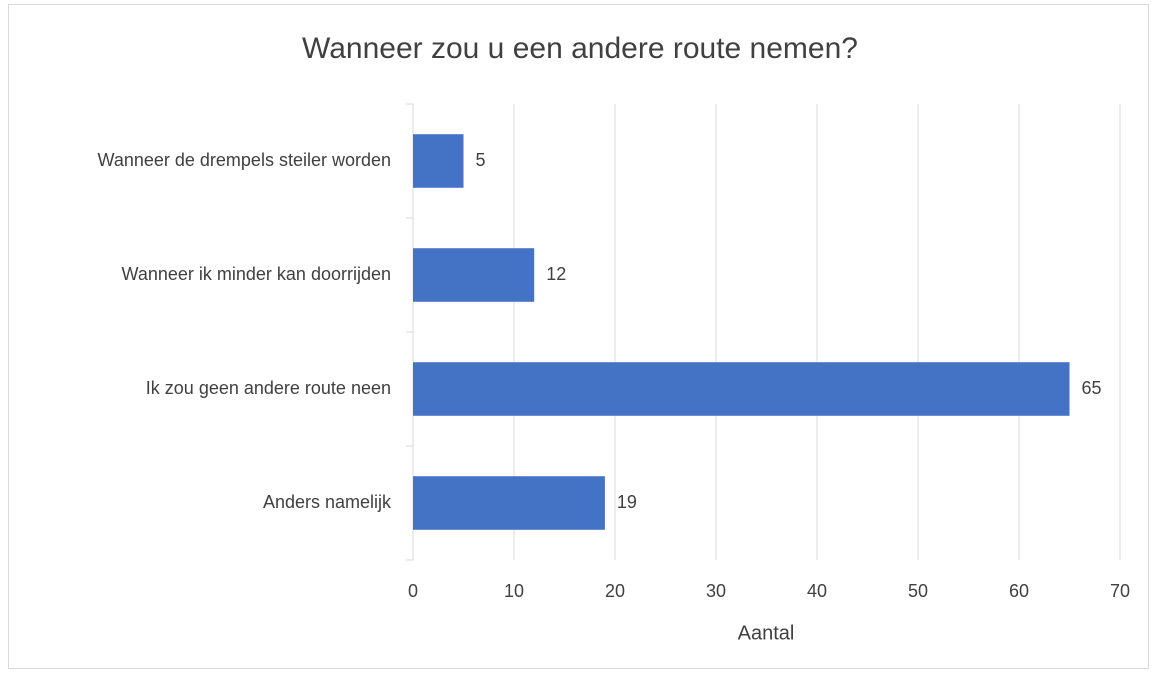  What do you see at coordinates (268, 388) in the screenshot?
I see `y-tick-label: Ik zou geen andere route neen` at bounding box center [268, 388].